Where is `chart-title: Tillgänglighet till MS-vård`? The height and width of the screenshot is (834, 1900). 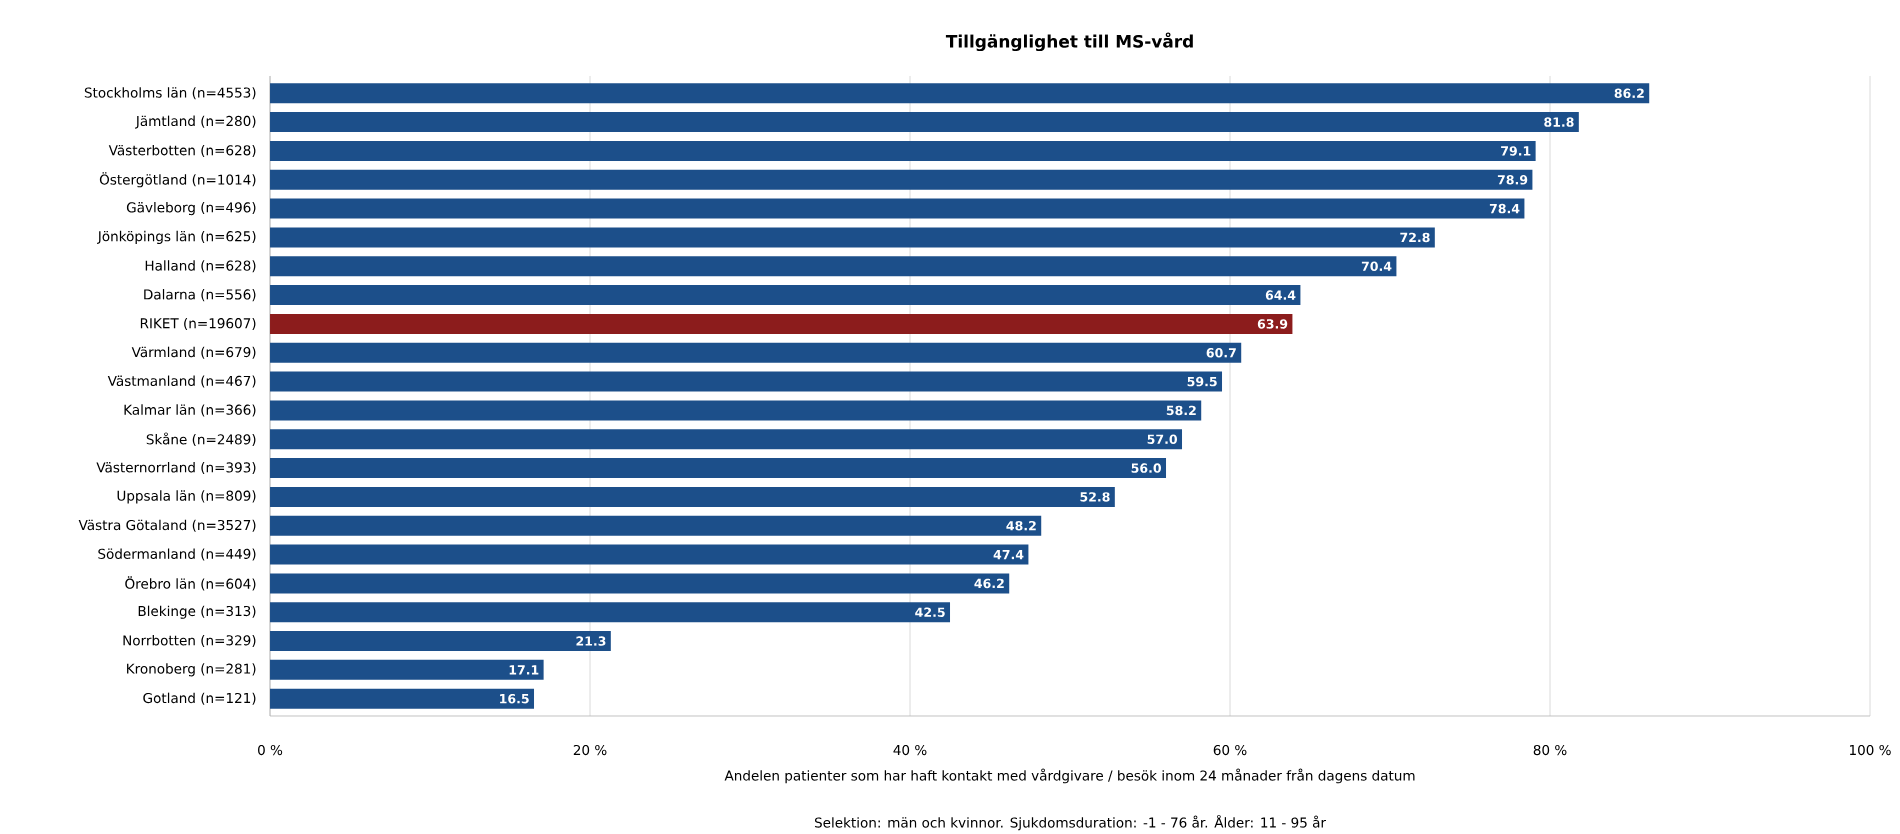 chart-title: Tillgänglighet till MS-vård is located at coordinates (1069, 41).